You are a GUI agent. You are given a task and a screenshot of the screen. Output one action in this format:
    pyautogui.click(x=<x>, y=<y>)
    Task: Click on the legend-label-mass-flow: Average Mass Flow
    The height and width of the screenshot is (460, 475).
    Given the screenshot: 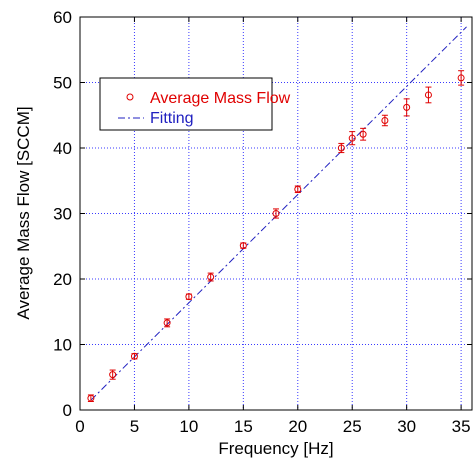 What is the action you would take?
    pyautogui.click(x=220, y=98)
    